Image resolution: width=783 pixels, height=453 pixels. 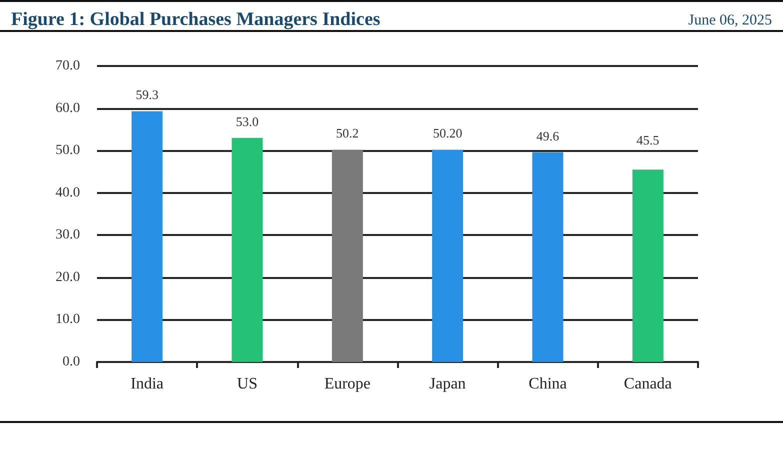 What do you see at coordinates (195, 19) in the screenshot?
I see `chart-title: Figure 1: Global Purchases Managers Indices` at bounding box center [195, 19].